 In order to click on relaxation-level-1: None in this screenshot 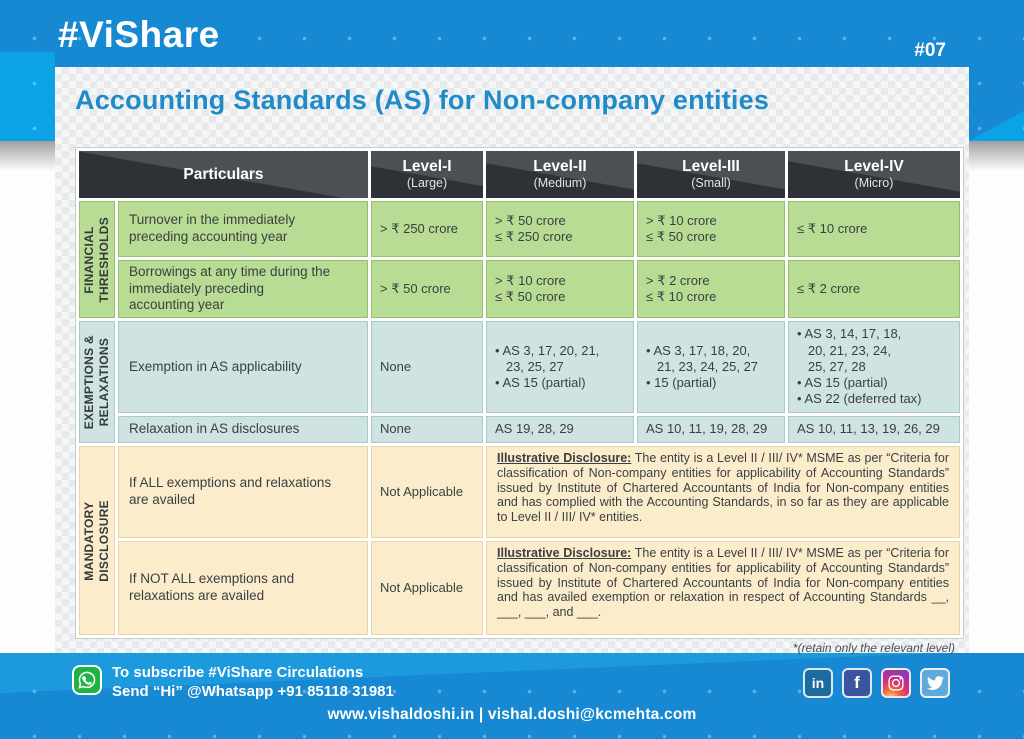, I will do `click(427, 429)`.